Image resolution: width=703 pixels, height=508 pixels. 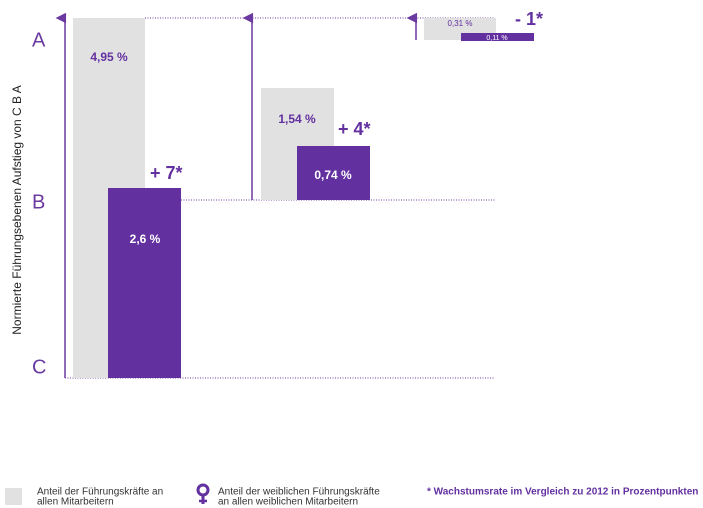 What do you see at coordinates (145, 239) in the screenshot?
I see `value-label: 2,6 %` at bounding box center [145, 239].